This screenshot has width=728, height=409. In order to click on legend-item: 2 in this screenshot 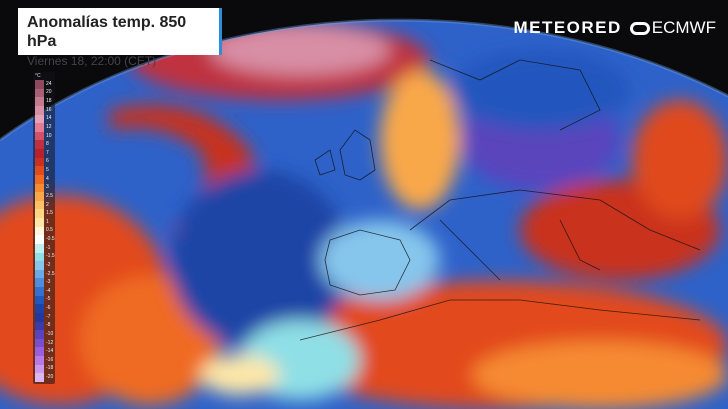, I will do `click(44, 205)`.